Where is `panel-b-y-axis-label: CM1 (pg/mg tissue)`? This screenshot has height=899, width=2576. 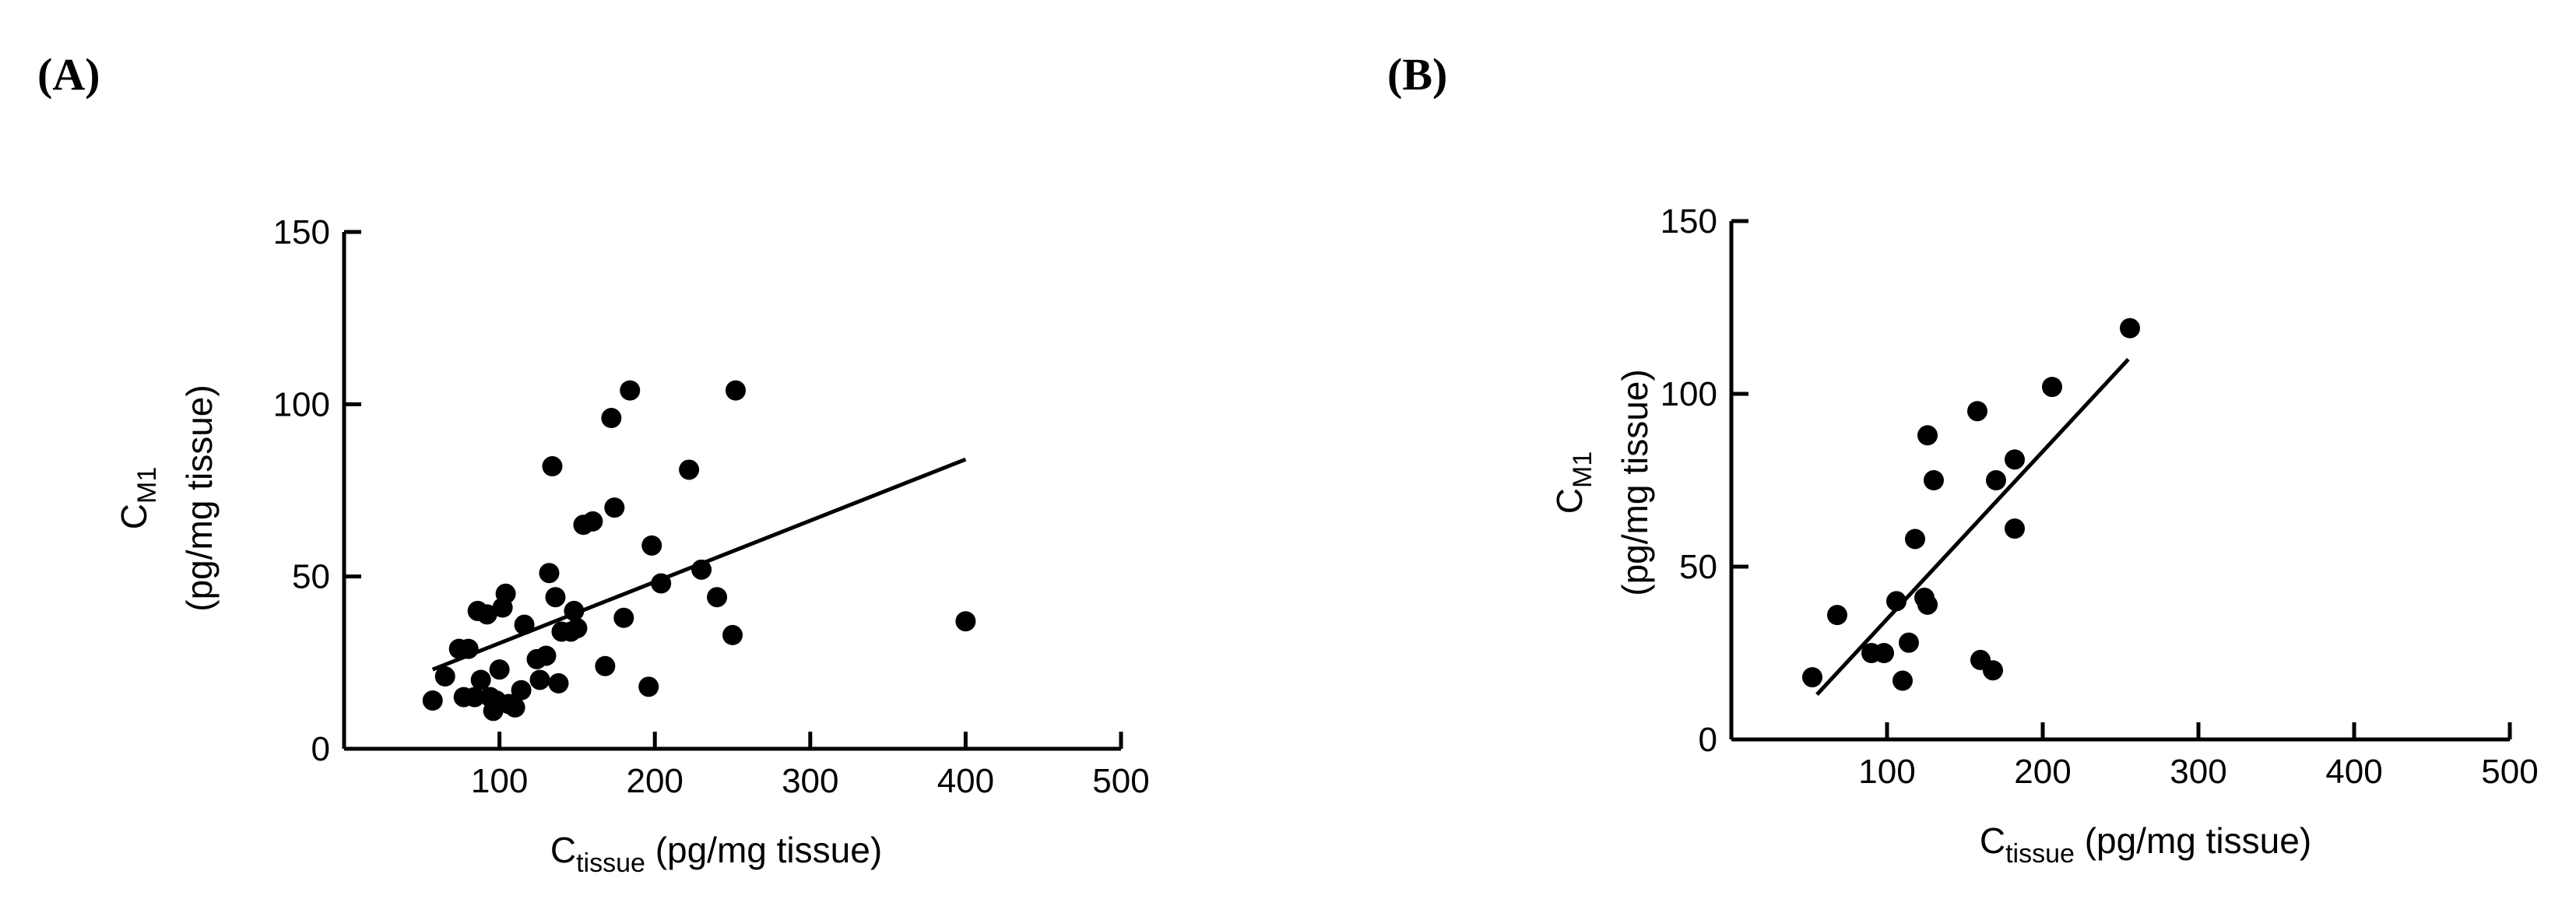
panel-b-y-axis-label: CM1 (pg/mg tissue) is located at coordinates (1602, 482).